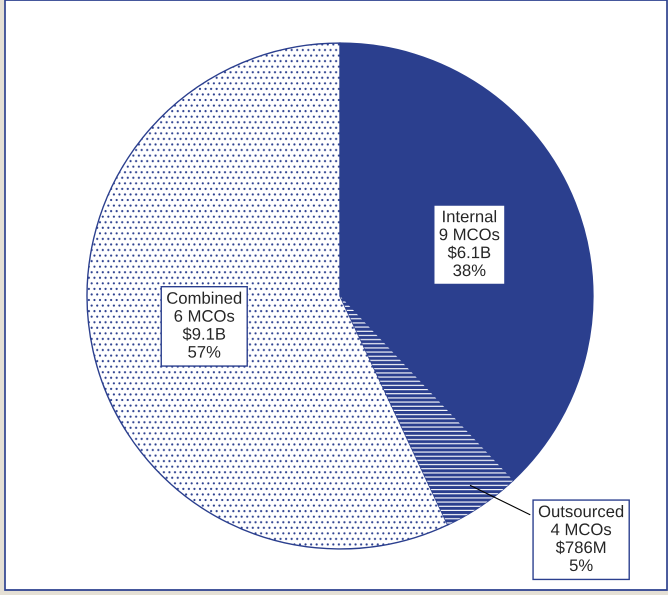  What do you see at coordinates (581, 547) in the screenshot?
I see `data-label: 4 MCOs $786M 5%` at bounding box center [581, 547].